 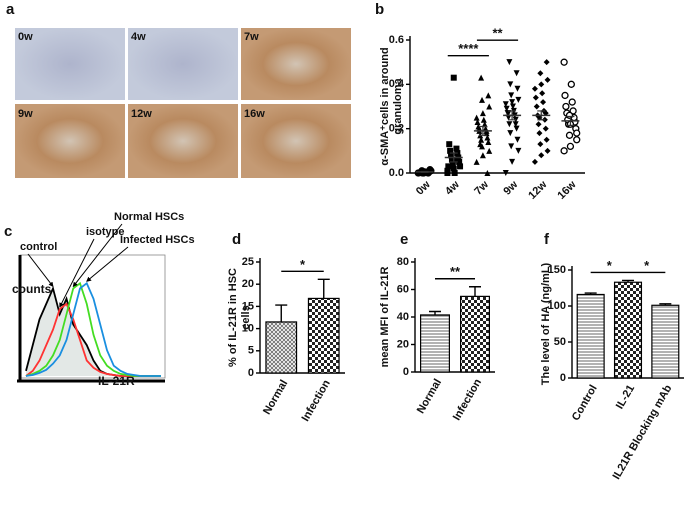 What do you see at coordinates (25, 37) in the screenshot?
I see `image-label: 0w` at bounding box center [25, 37].